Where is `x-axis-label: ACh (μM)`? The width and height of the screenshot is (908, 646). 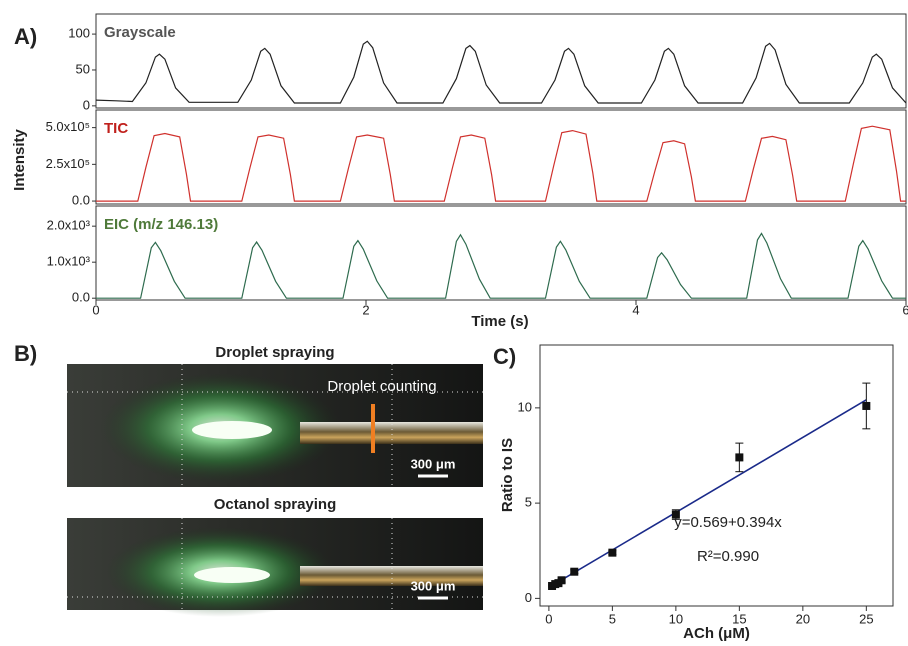 x-axis-label: ACh (μM) is located at coordinates (716, 633).